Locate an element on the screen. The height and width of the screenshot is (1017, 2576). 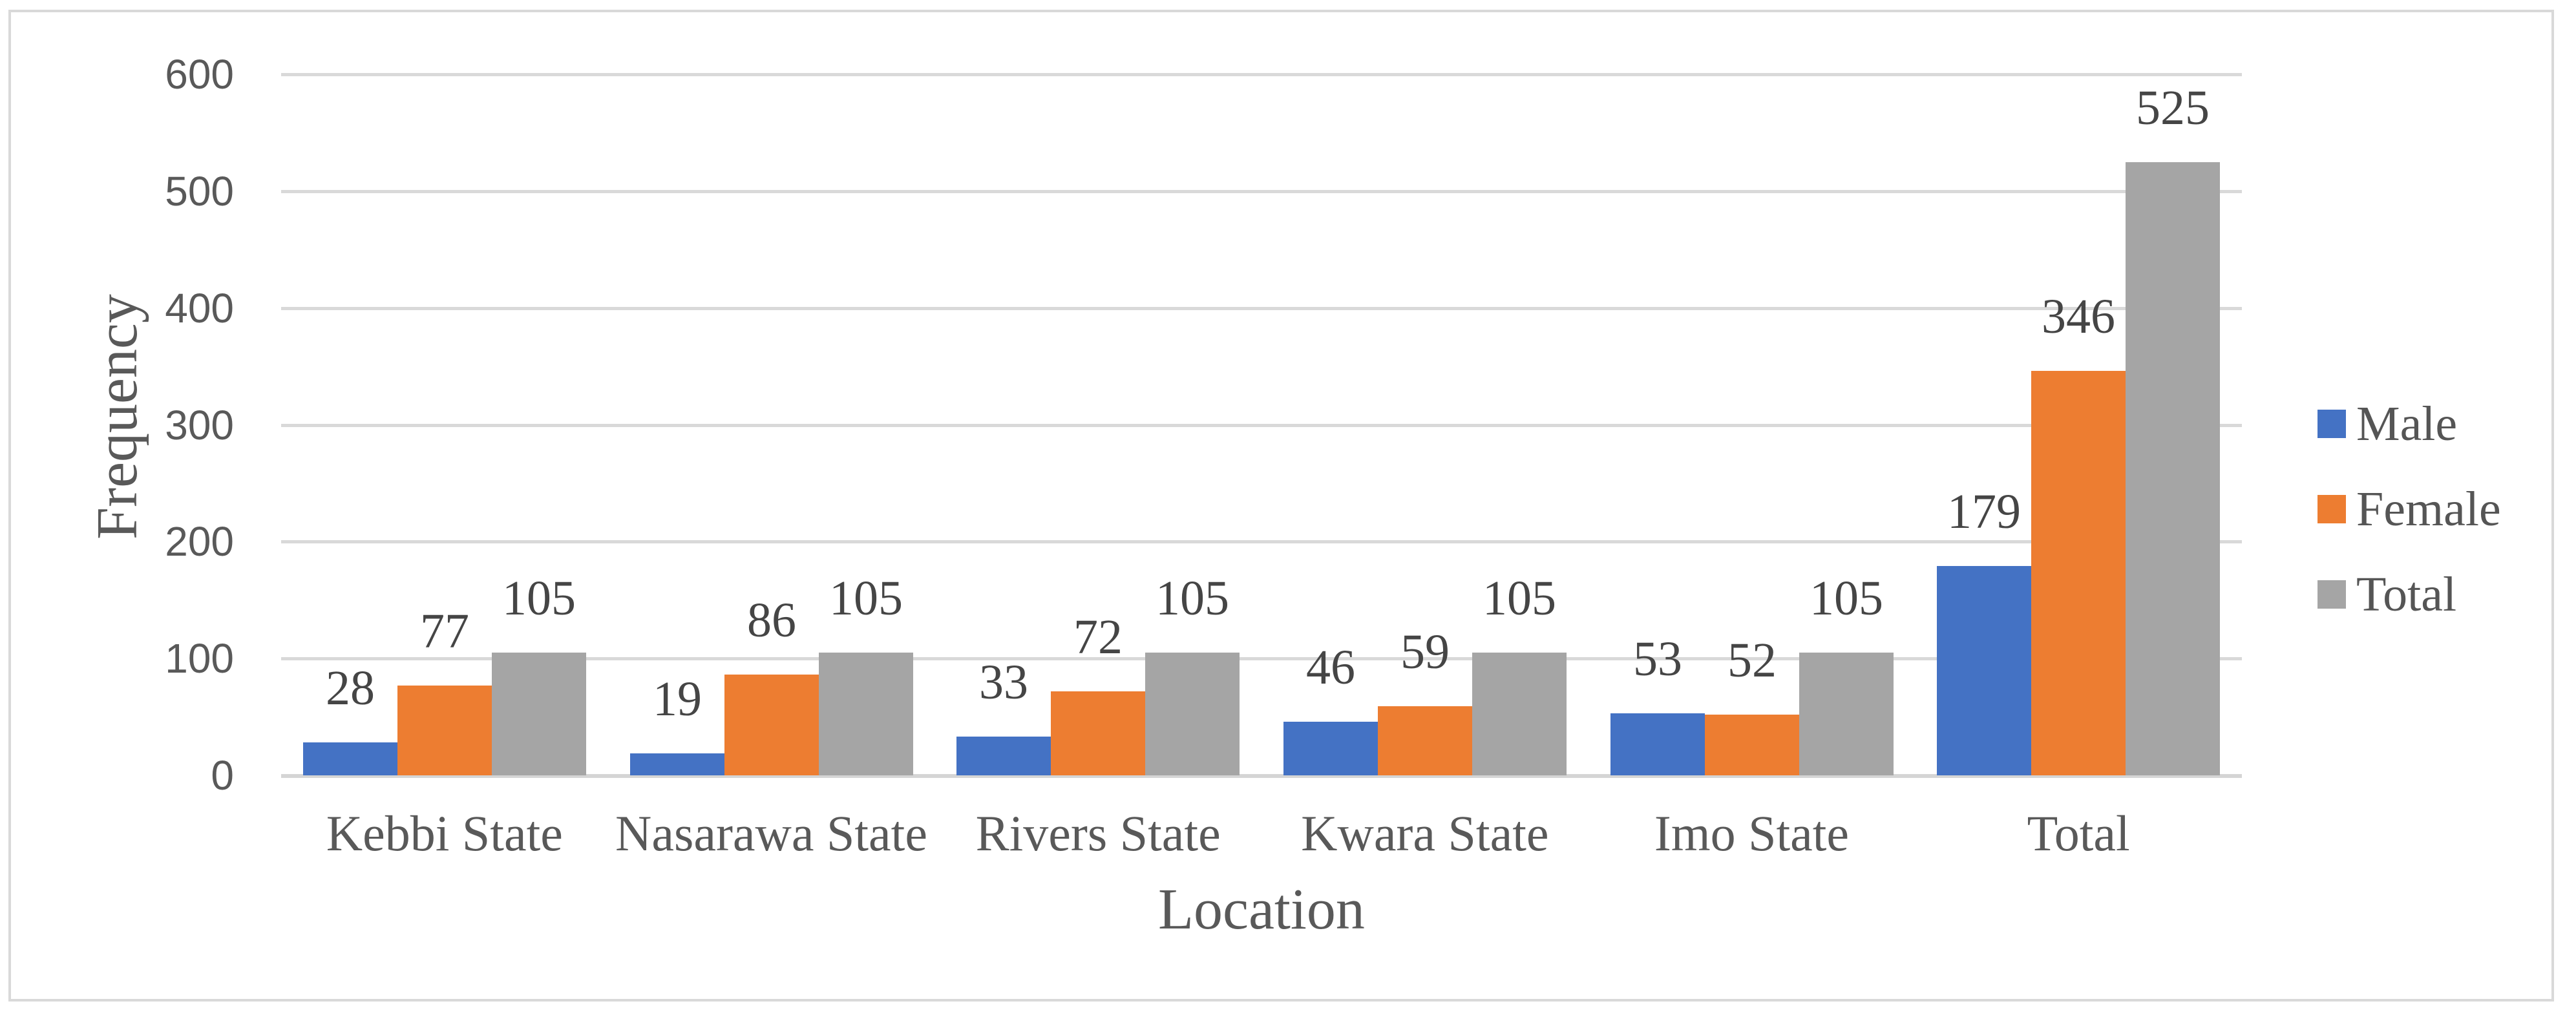
bar-total-total is located at coordinates (2173, 468).